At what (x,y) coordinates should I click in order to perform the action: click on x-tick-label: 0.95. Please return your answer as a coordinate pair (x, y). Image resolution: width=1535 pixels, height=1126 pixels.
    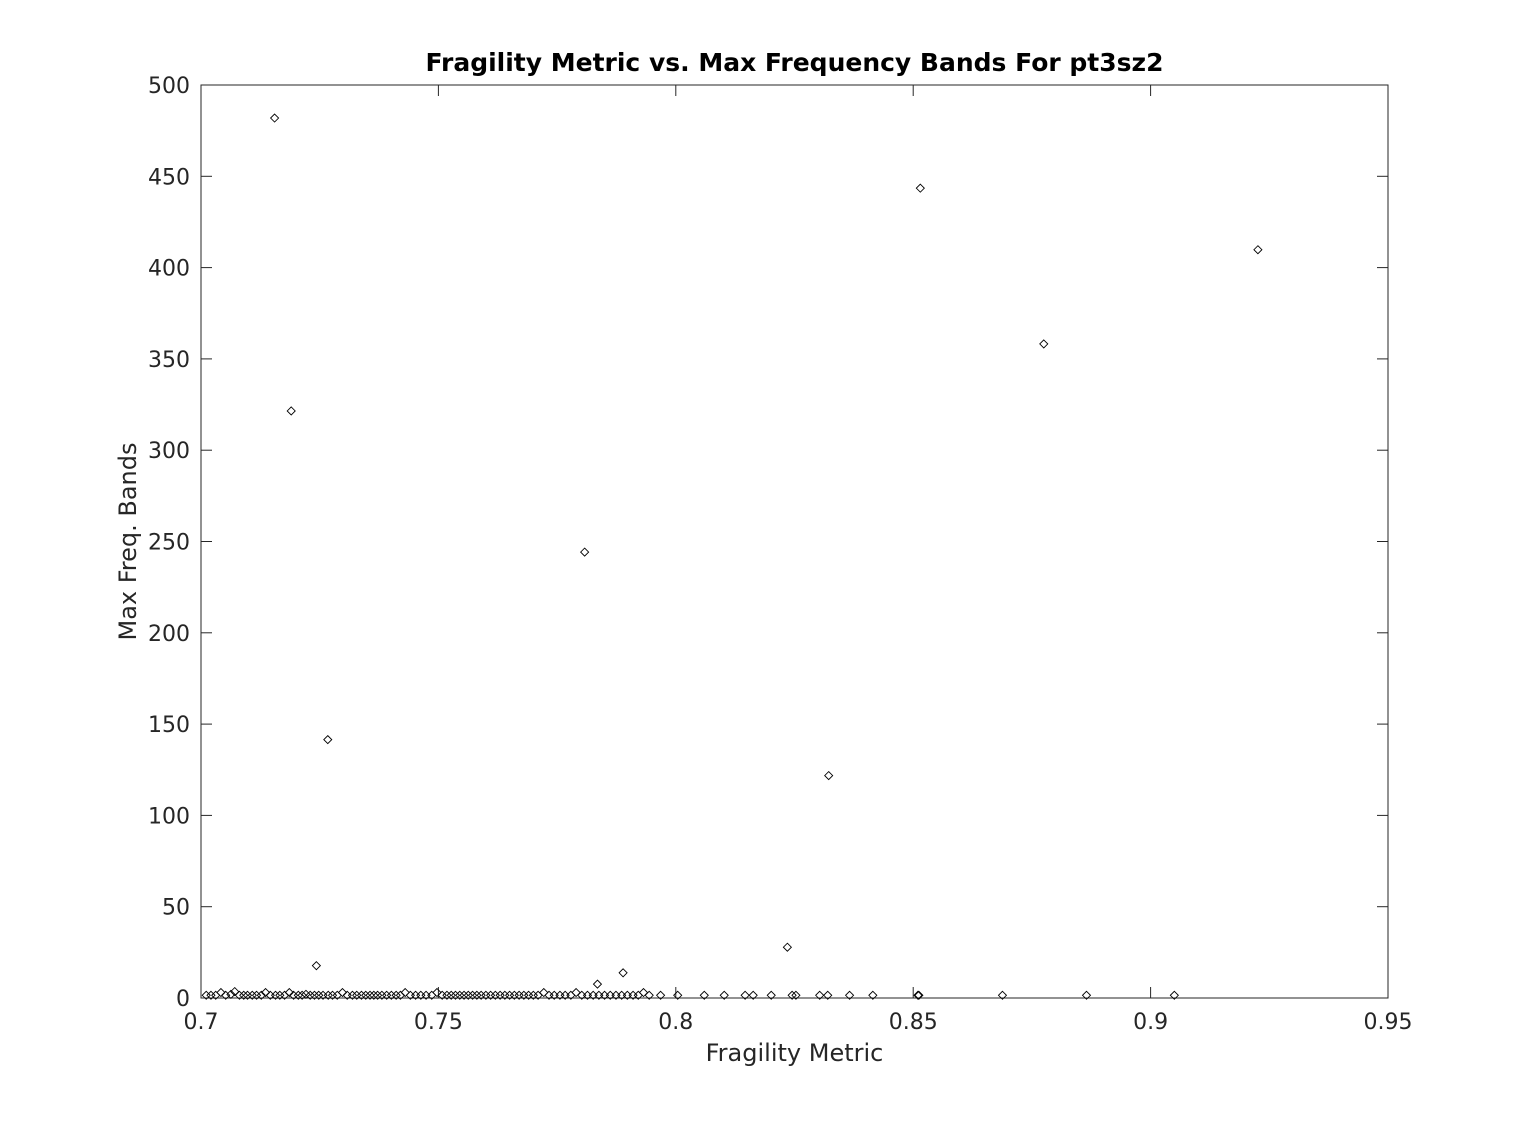
    Looking at the image, I should click on (1388, 1022).